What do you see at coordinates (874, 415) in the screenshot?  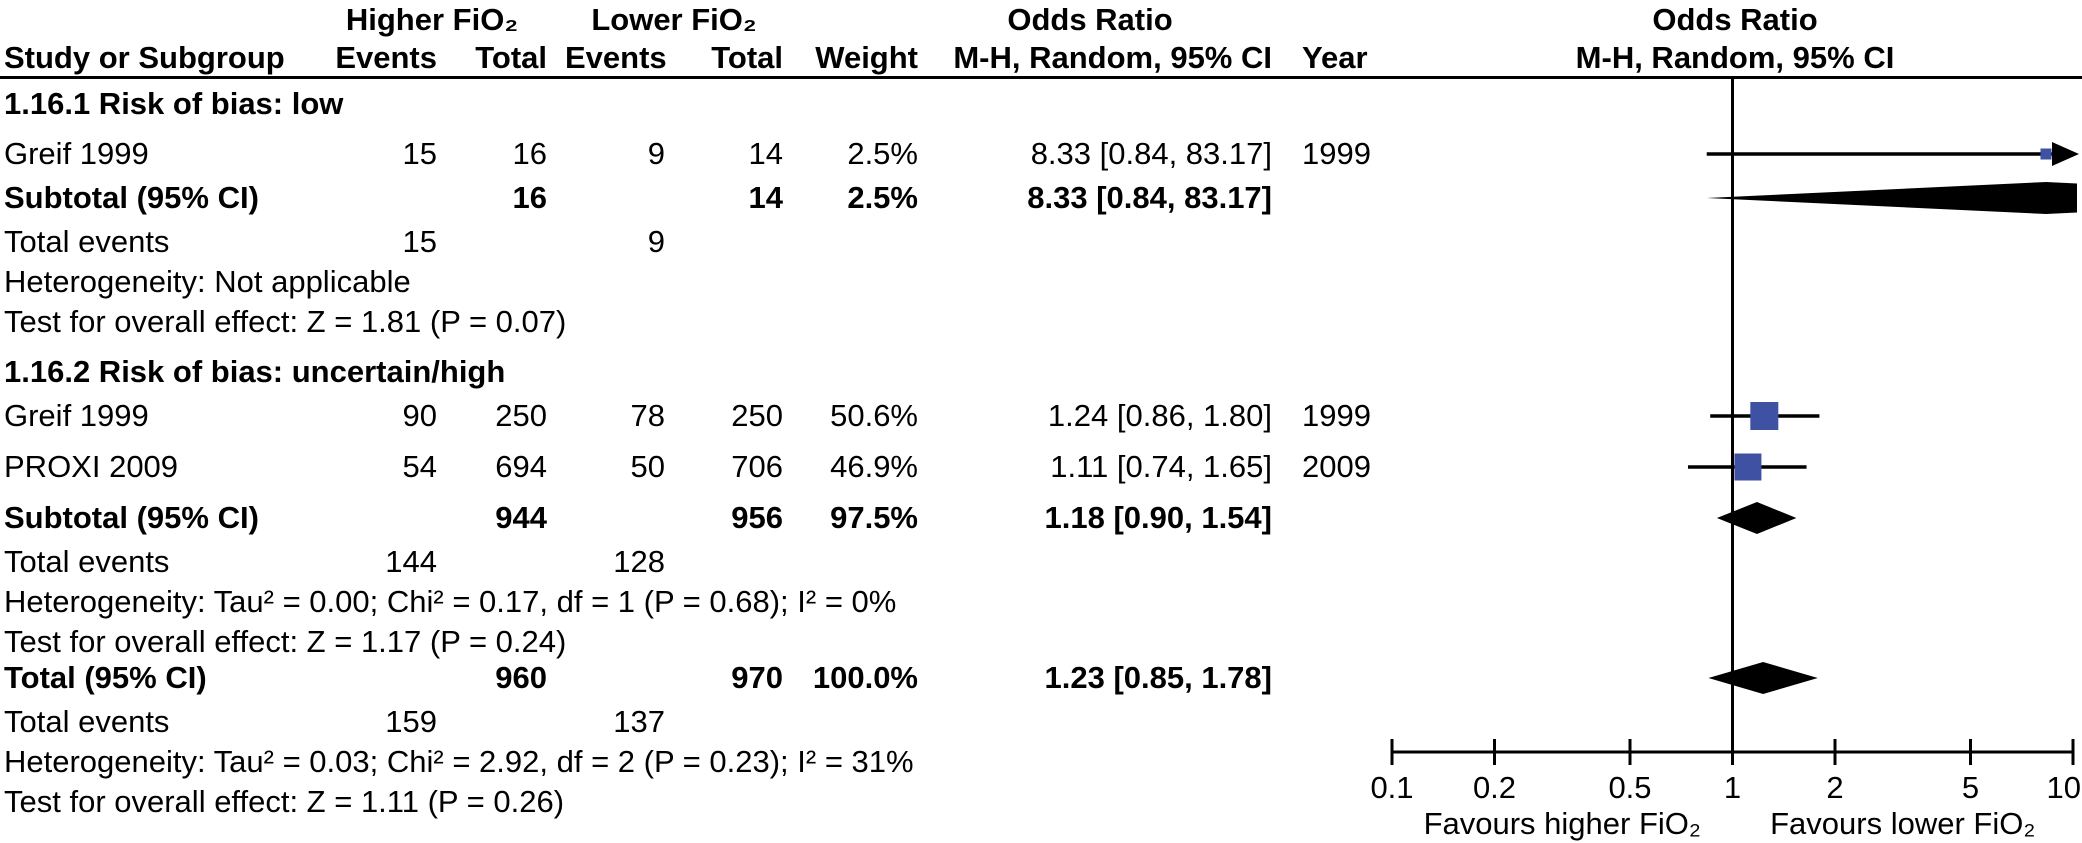 I see `weight-value: 50.6%` at bounding box center [874, 415].